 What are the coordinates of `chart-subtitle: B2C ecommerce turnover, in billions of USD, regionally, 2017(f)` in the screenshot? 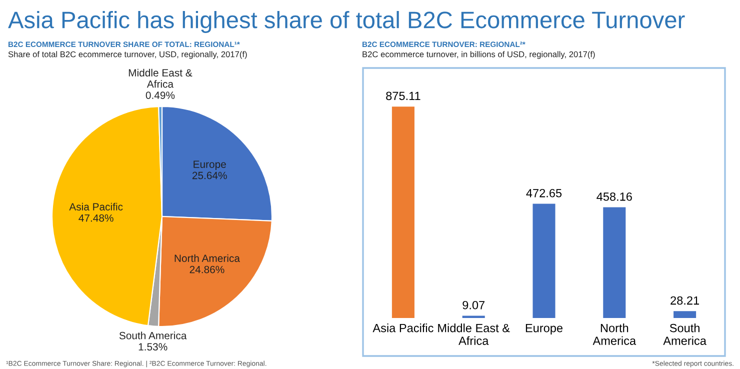 It's located at (478, 55).